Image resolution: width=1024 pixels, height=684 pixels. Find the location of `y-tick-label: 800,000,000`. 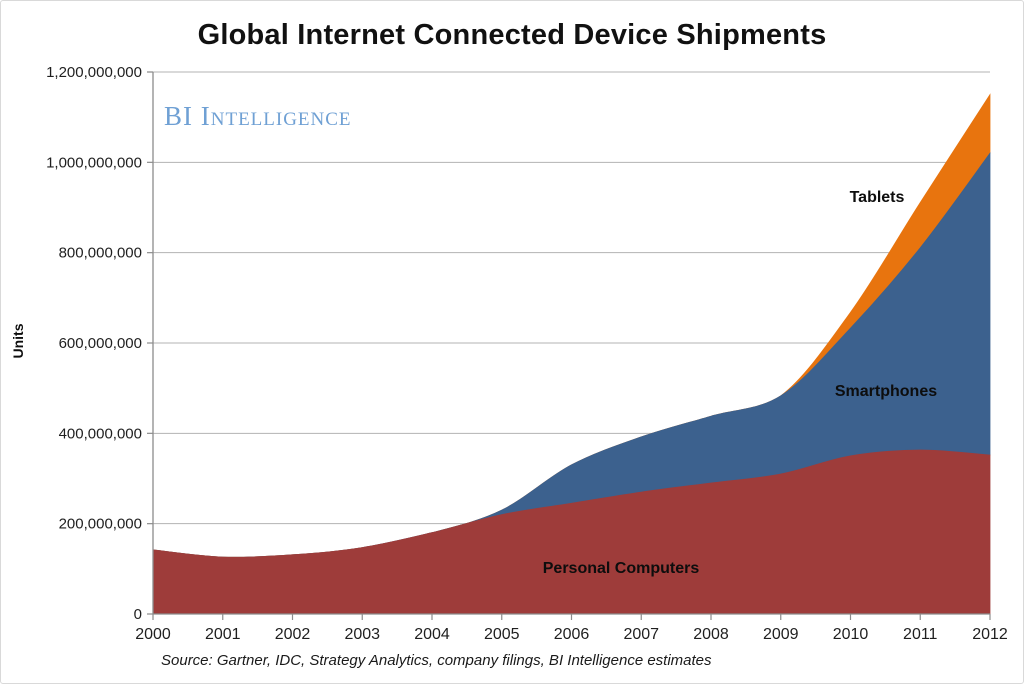

y-tick-label: 800,000,000 is located at coordinates (100, 253).